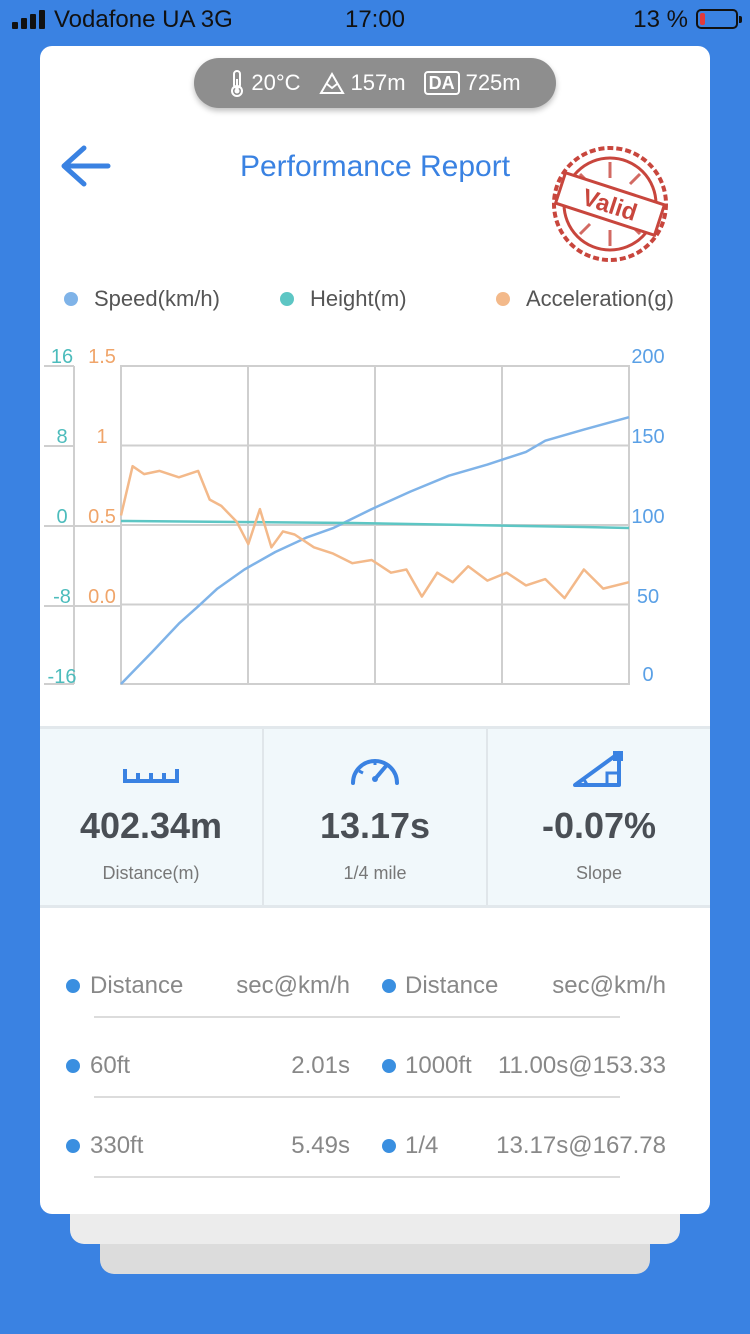 This screenshot has width=750, height=1334. I want to click on density-altitude-value: 725m, so click(493, 82).